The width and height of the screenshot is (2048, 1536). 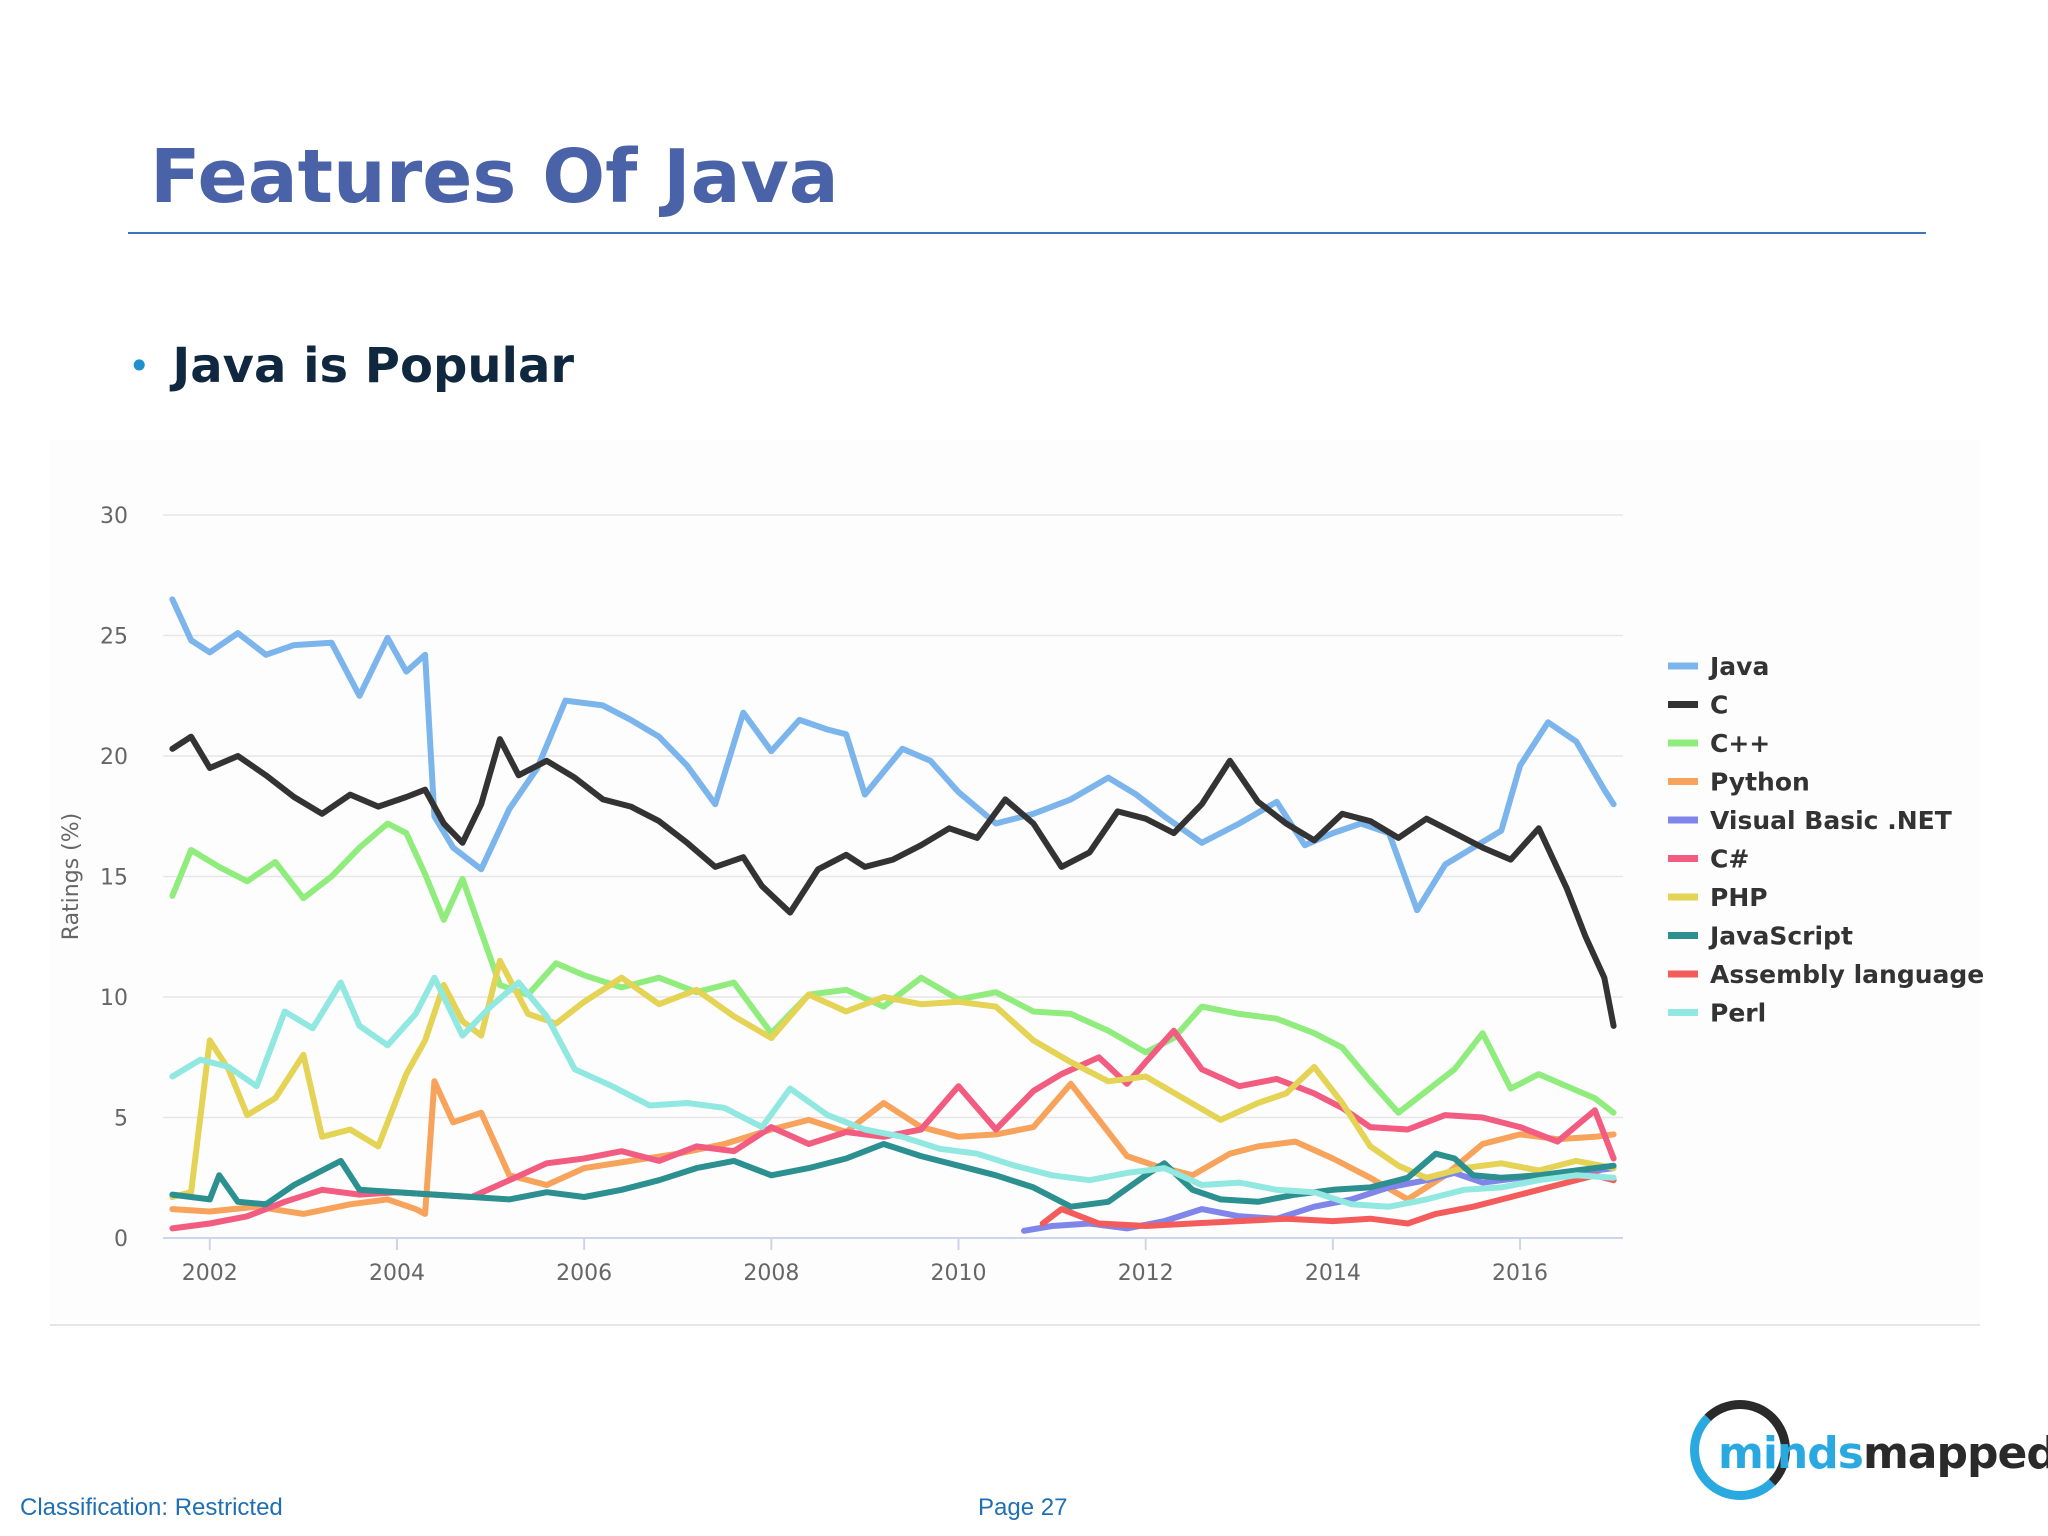 I want to click on mindsmapped-logo: mindsmapped, so click(x=1869, y=1456).